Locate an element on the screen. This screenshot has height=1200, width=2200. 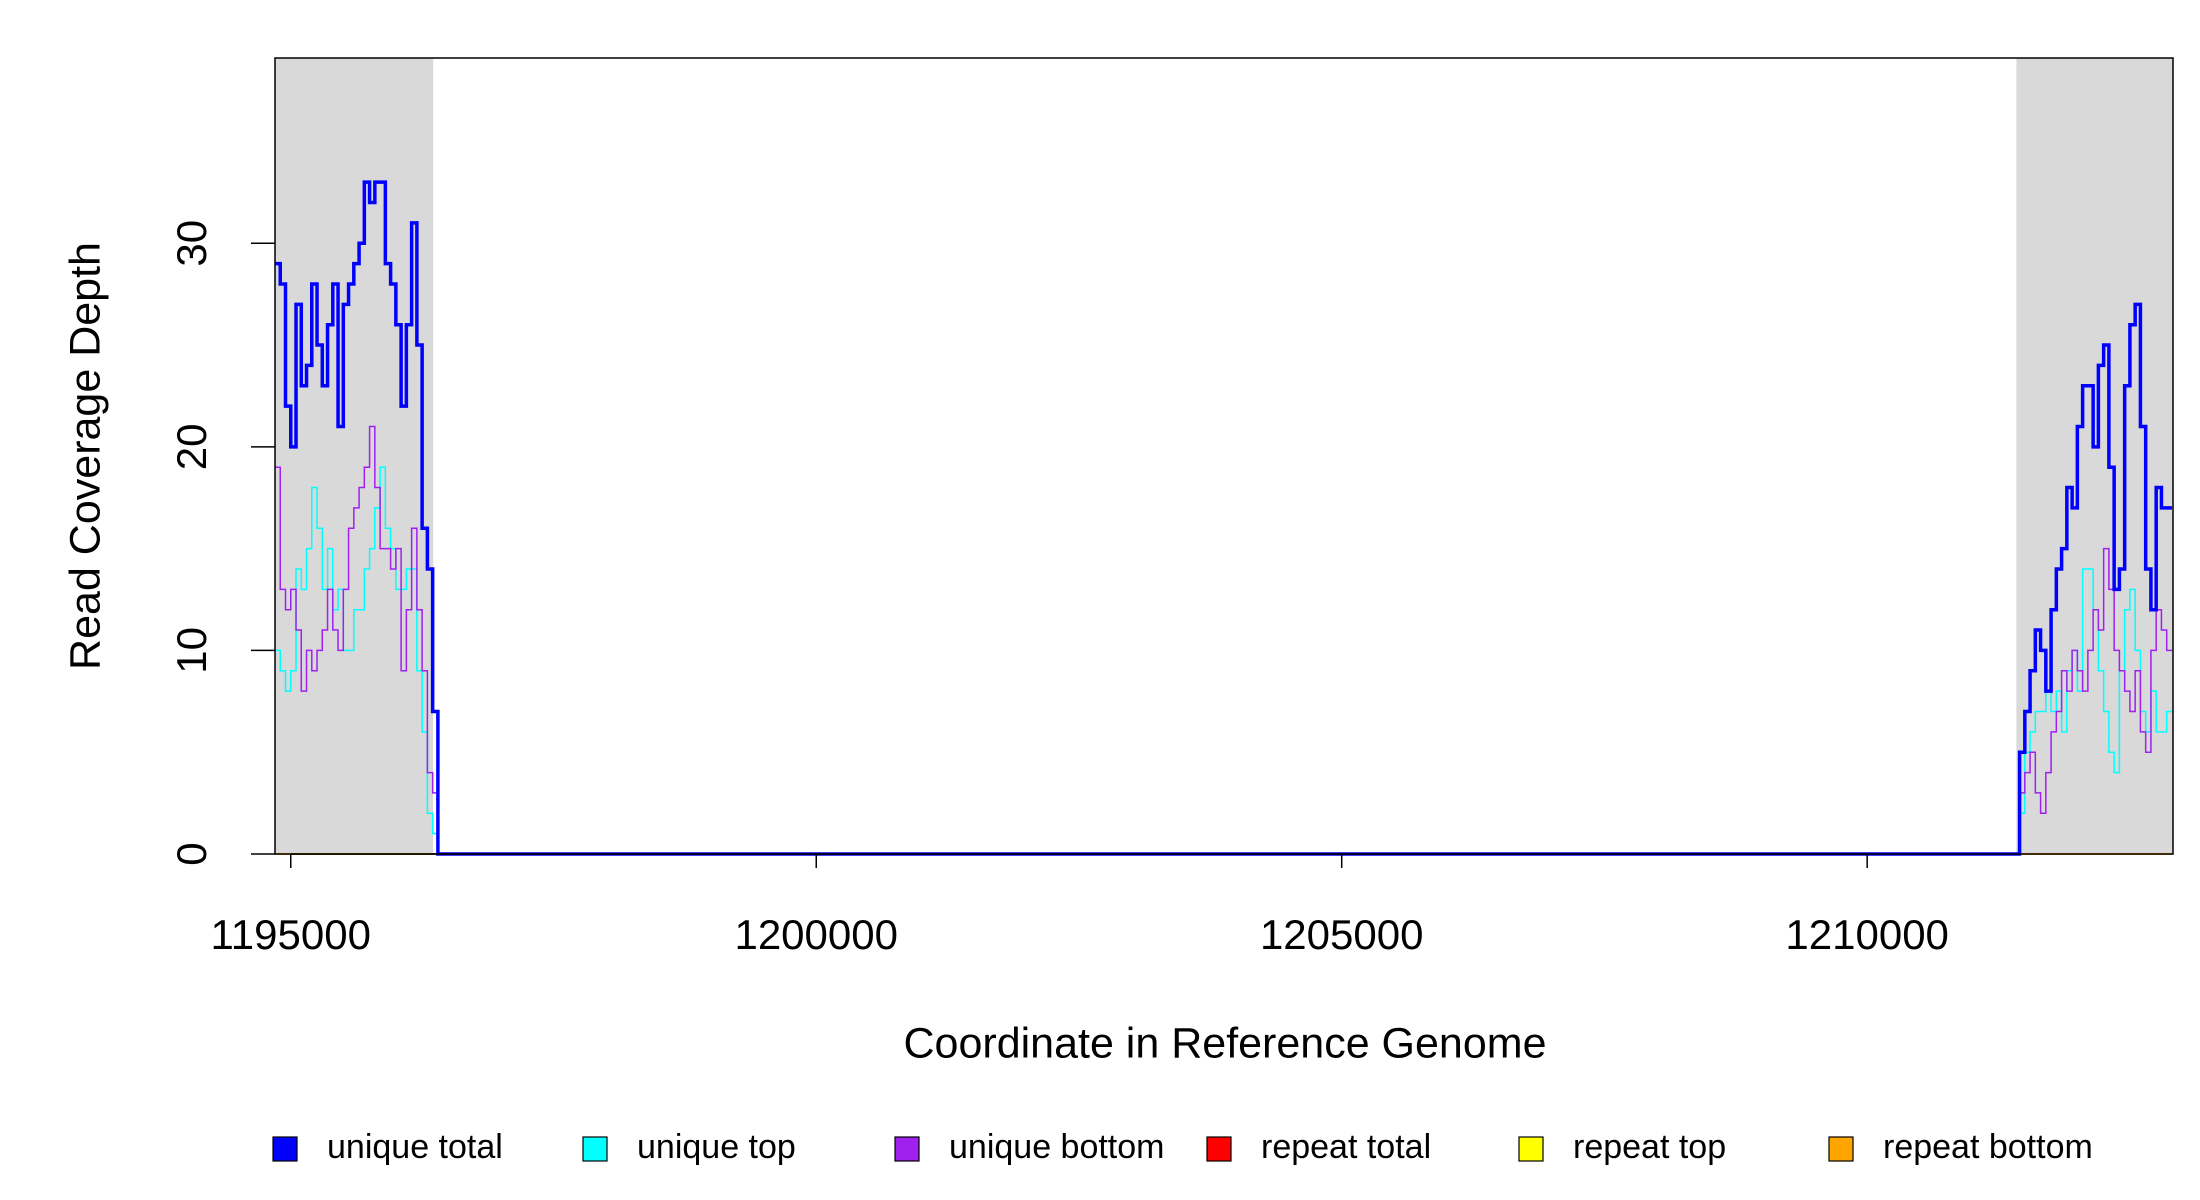
y-axis-label: Read Coverage Depth is located at coordinates (85, 456).